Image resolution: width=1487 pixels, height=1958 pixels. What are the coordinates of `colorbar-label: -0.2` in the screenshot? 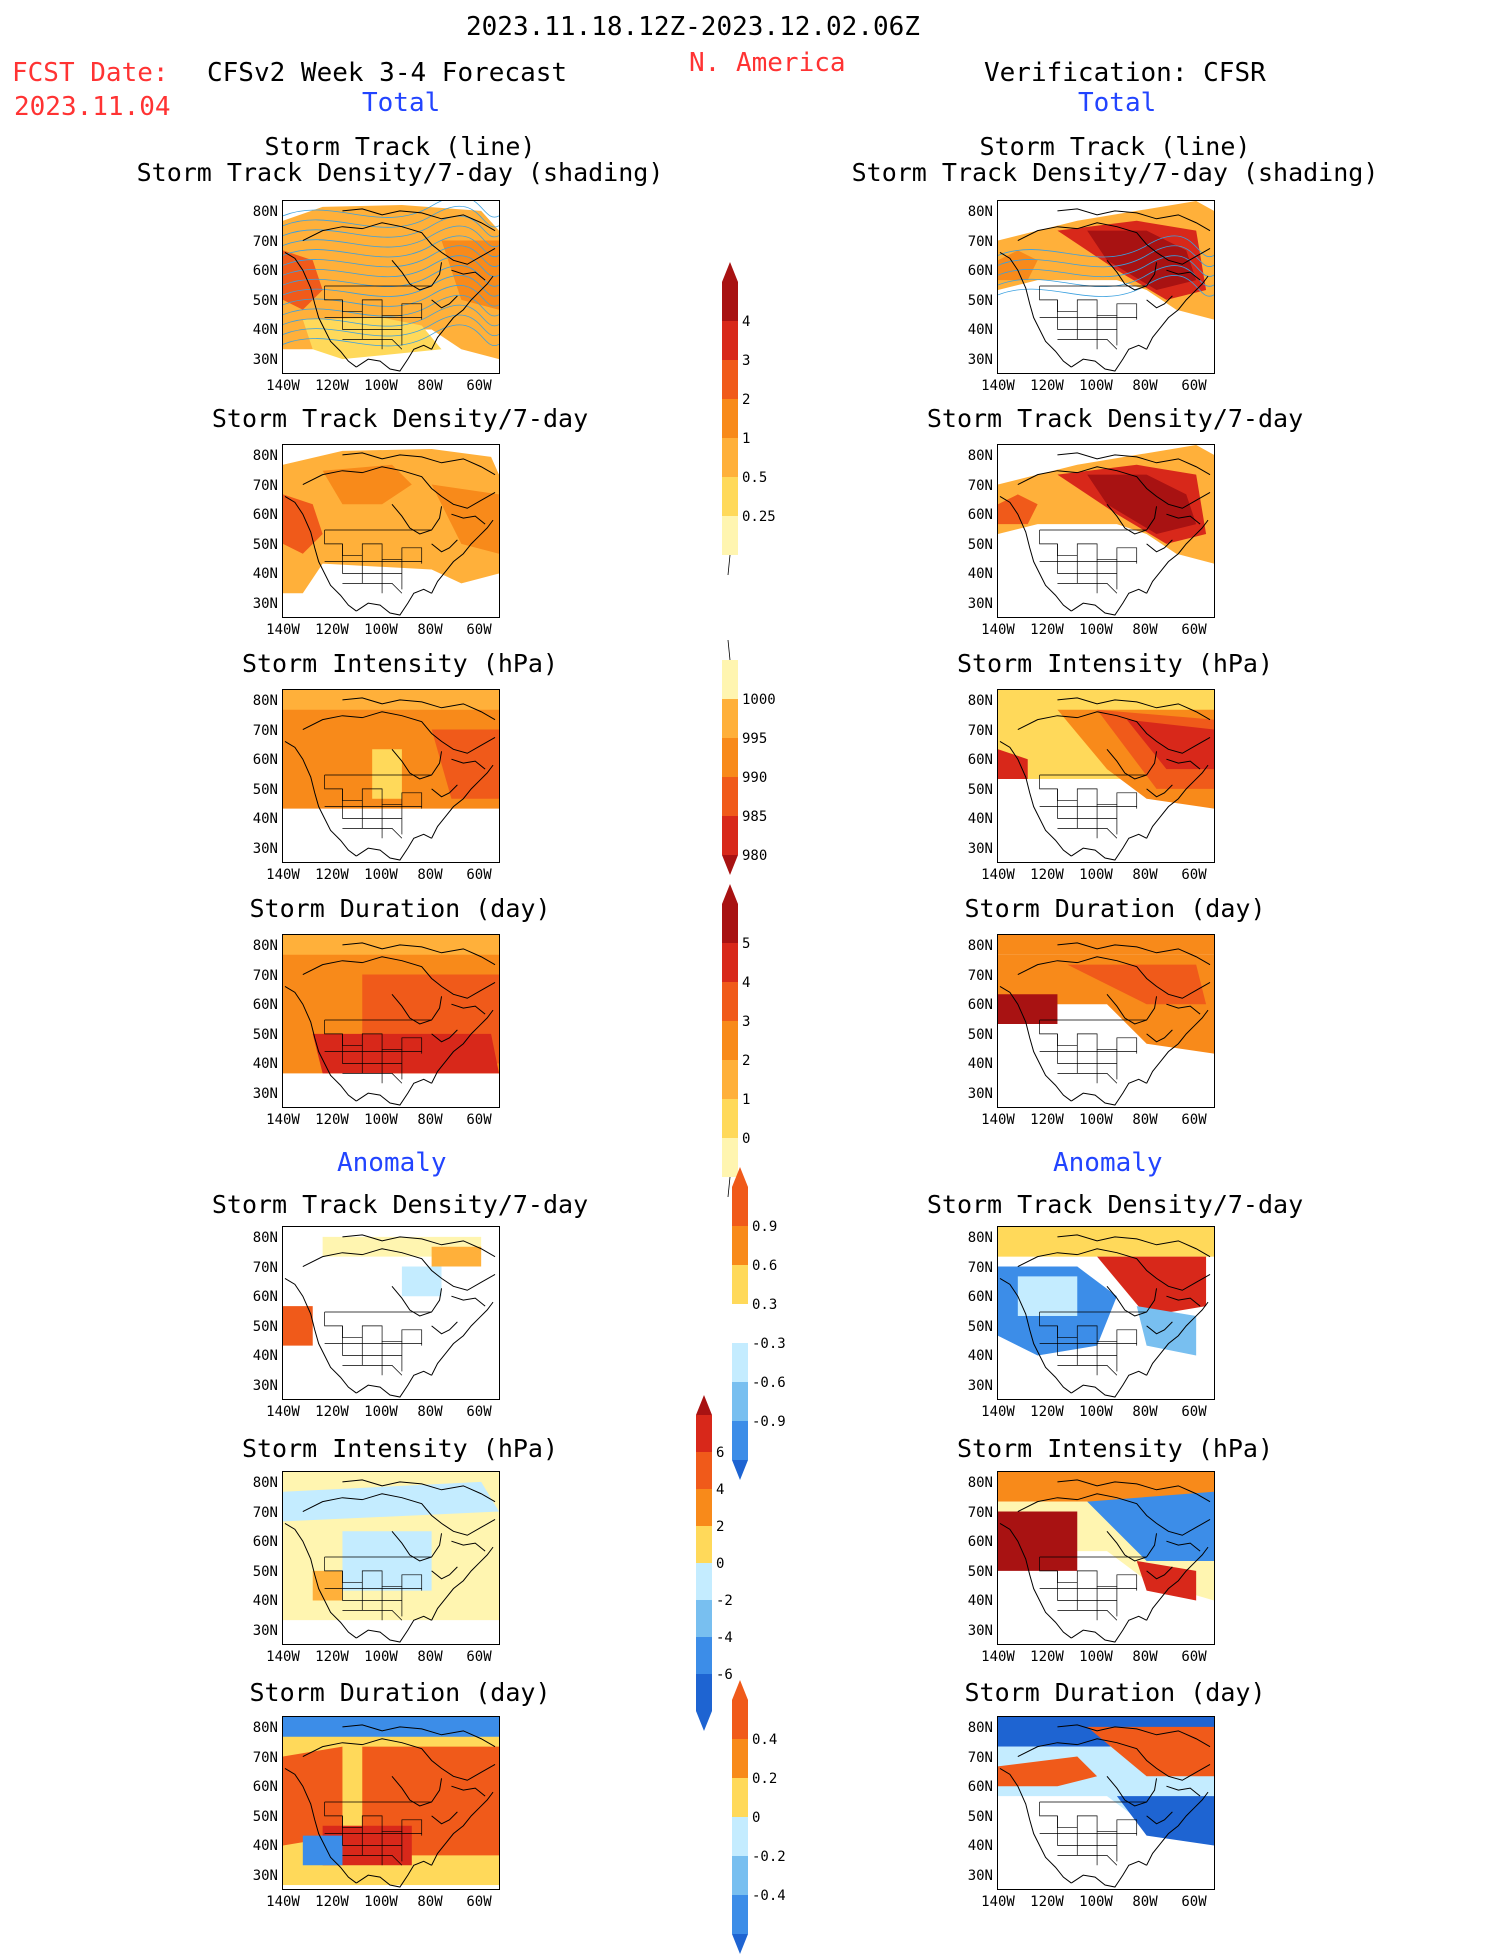 It's located at (769, 1857).